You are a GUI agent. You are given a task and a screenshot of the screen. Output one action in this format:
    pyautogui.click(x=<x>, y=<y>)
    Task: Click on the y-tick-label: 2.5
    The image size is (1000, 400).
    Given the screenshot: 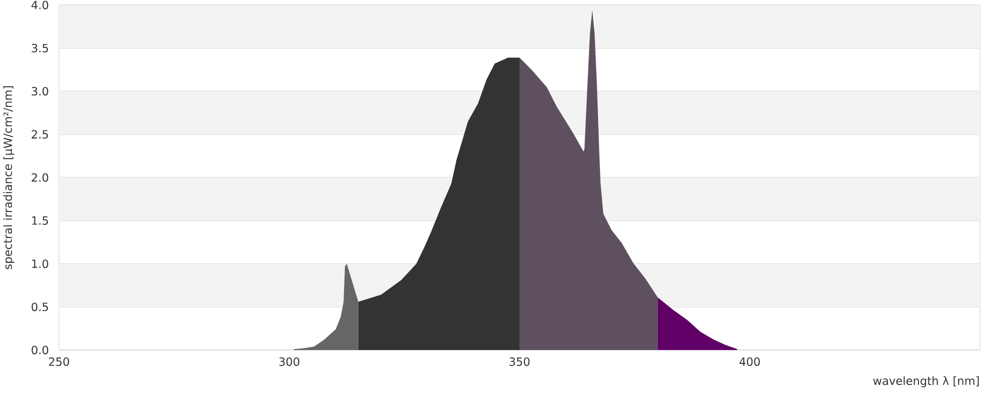 What is the action you would take?
    pyautogui.click(x=40, y=134)
    